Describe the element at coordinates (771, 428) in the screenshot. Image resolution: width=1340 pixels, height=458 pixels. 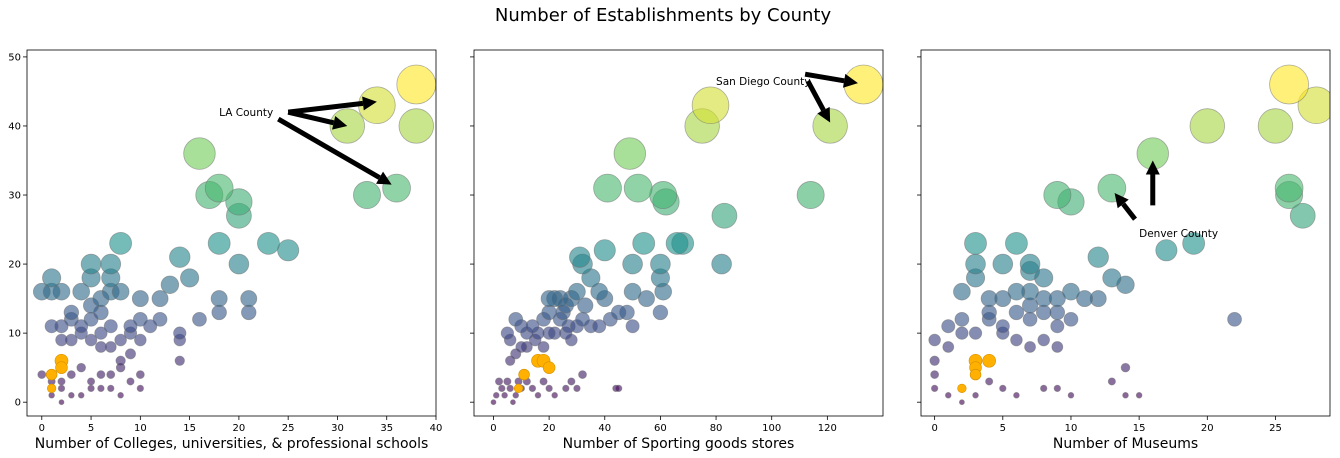
I see `x-tick-label: 100` at that location.